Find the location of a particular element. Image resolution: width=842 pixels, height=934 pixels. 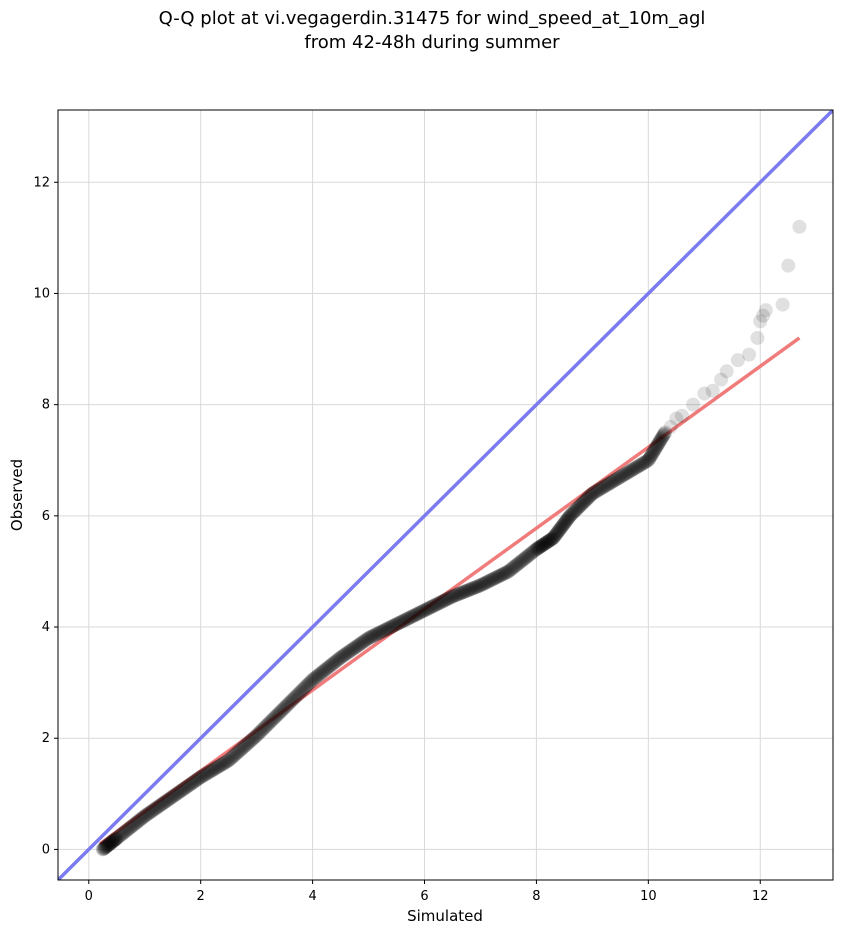

y-tick-label: 12 is located at coordinates (41, 182).